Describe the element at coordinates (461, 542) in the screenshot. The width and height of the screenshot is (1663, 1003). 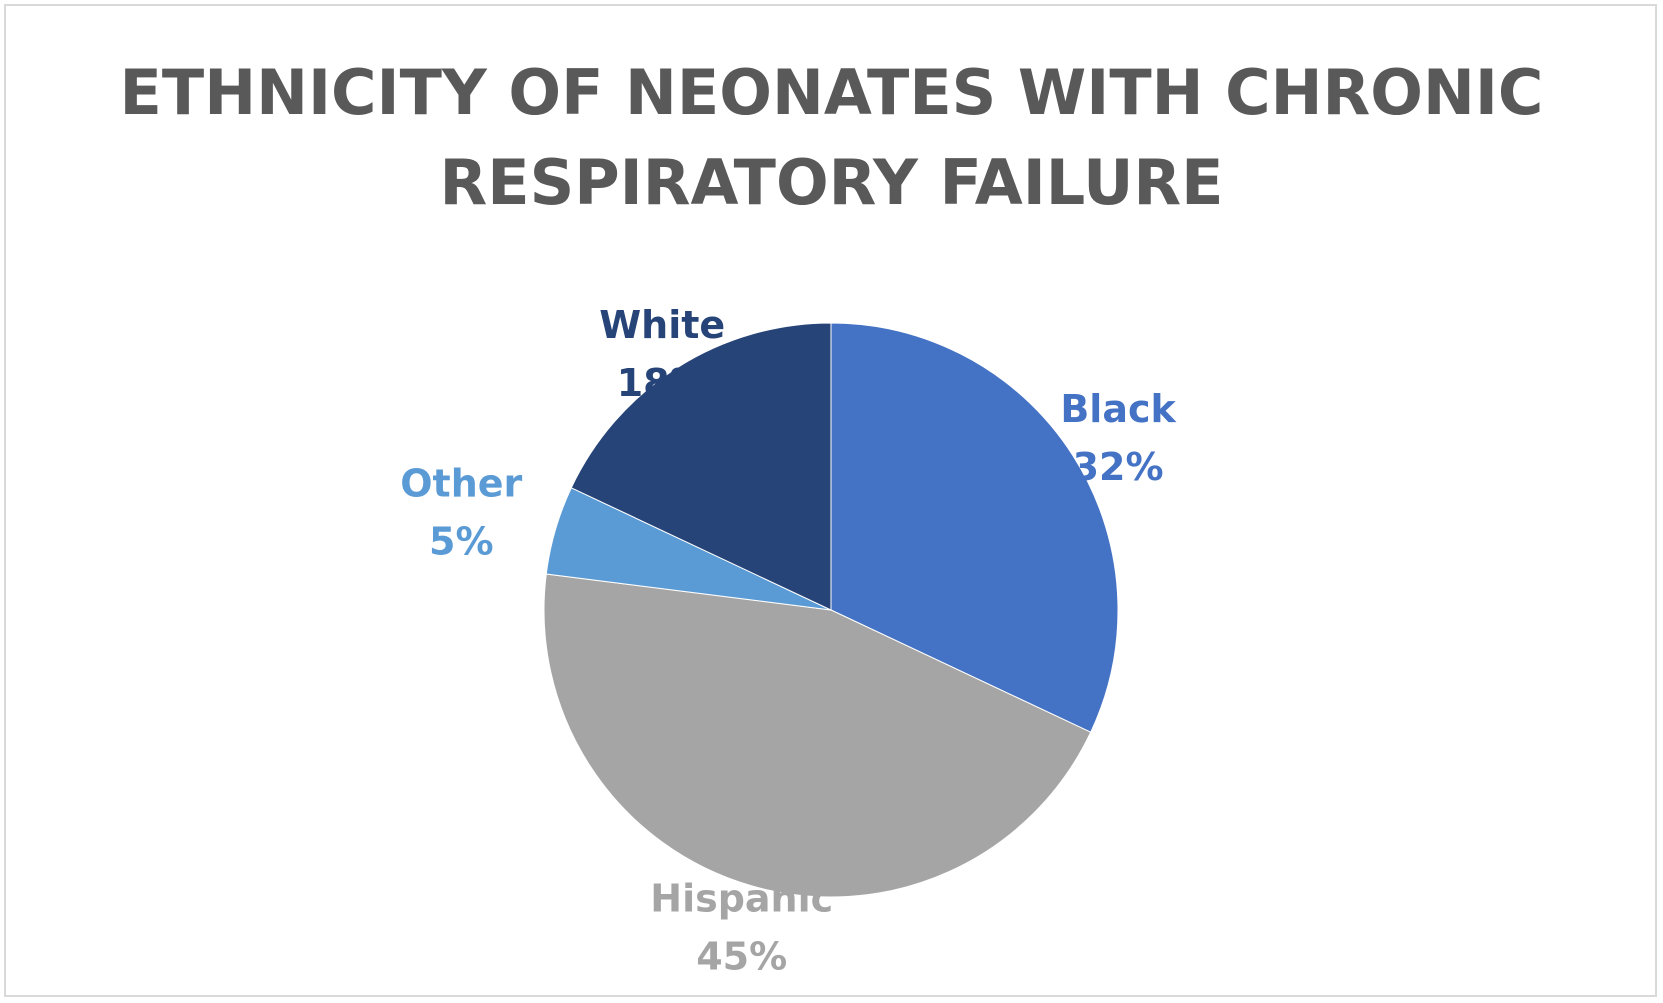
I see `data-label-value-other: 5%` at that location.